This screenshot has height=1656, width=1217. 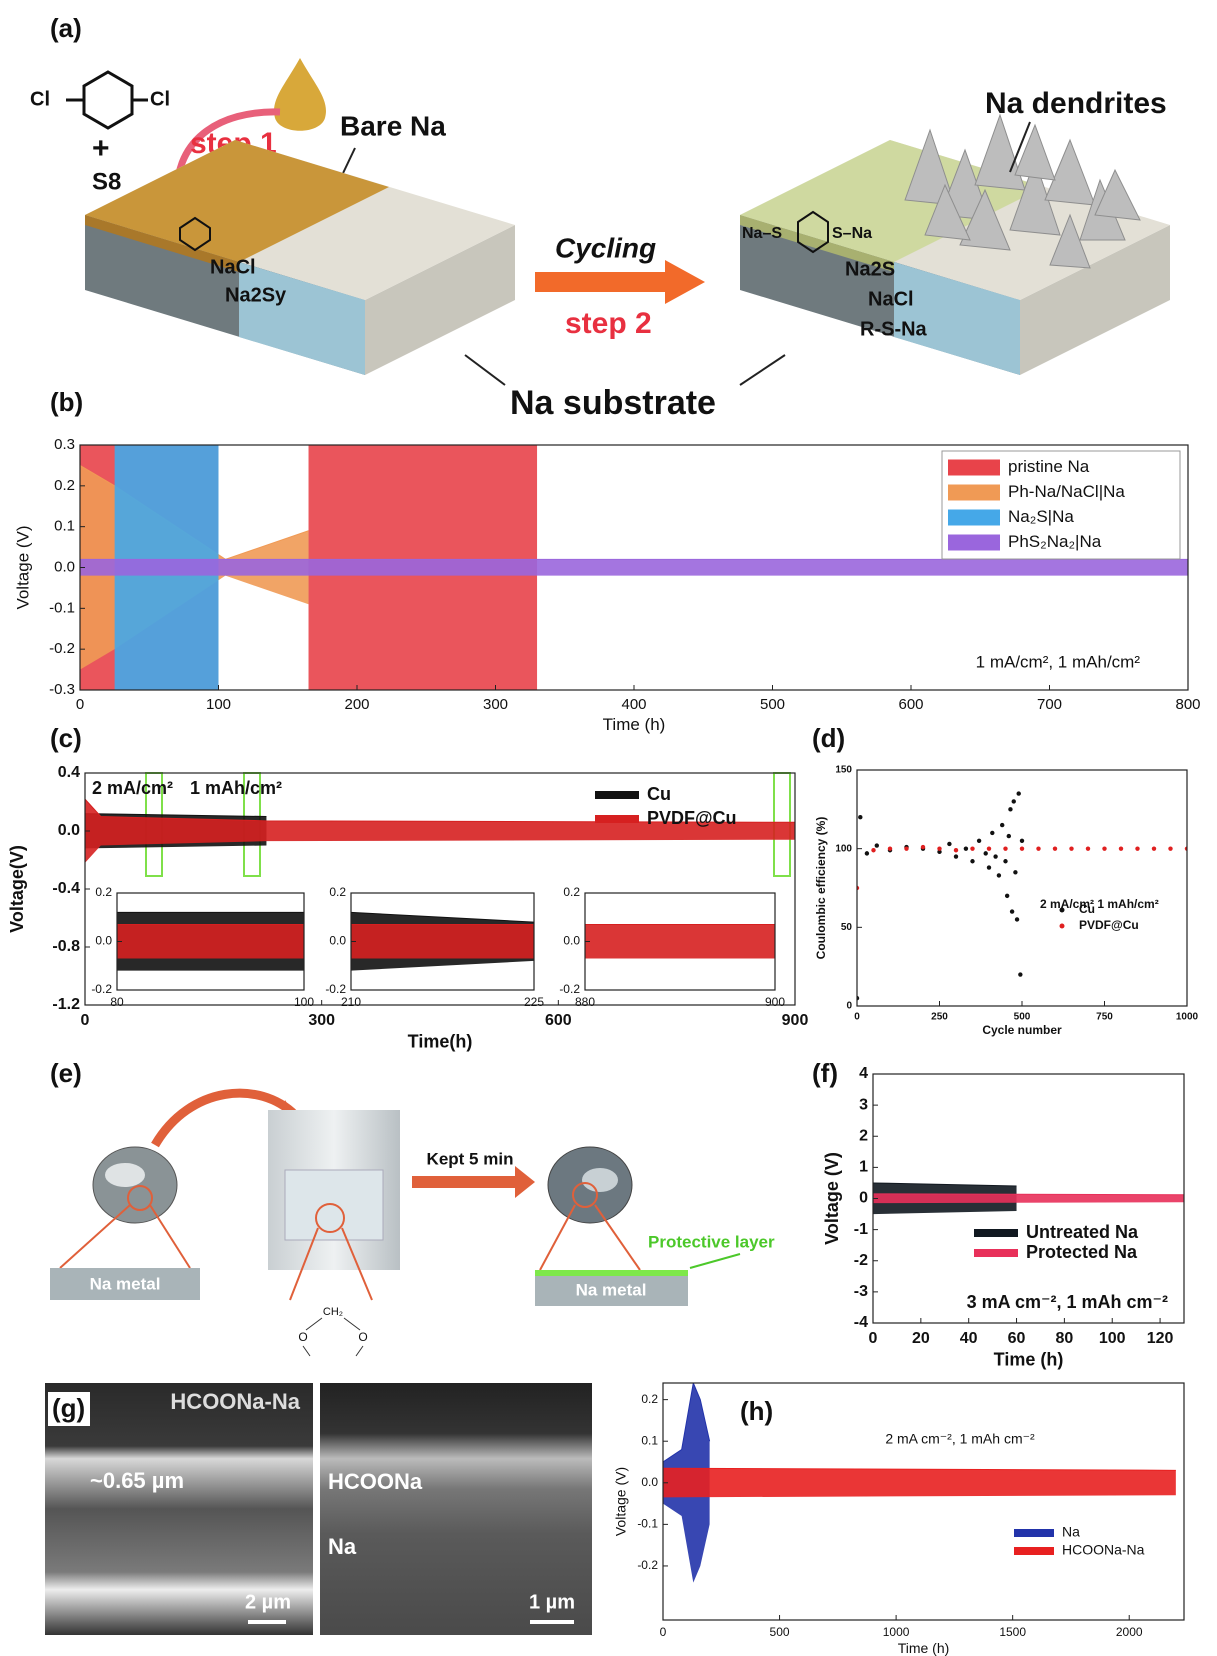 I want to click on legend-label: Na₂S|Na, so click(x=1041, y=516).